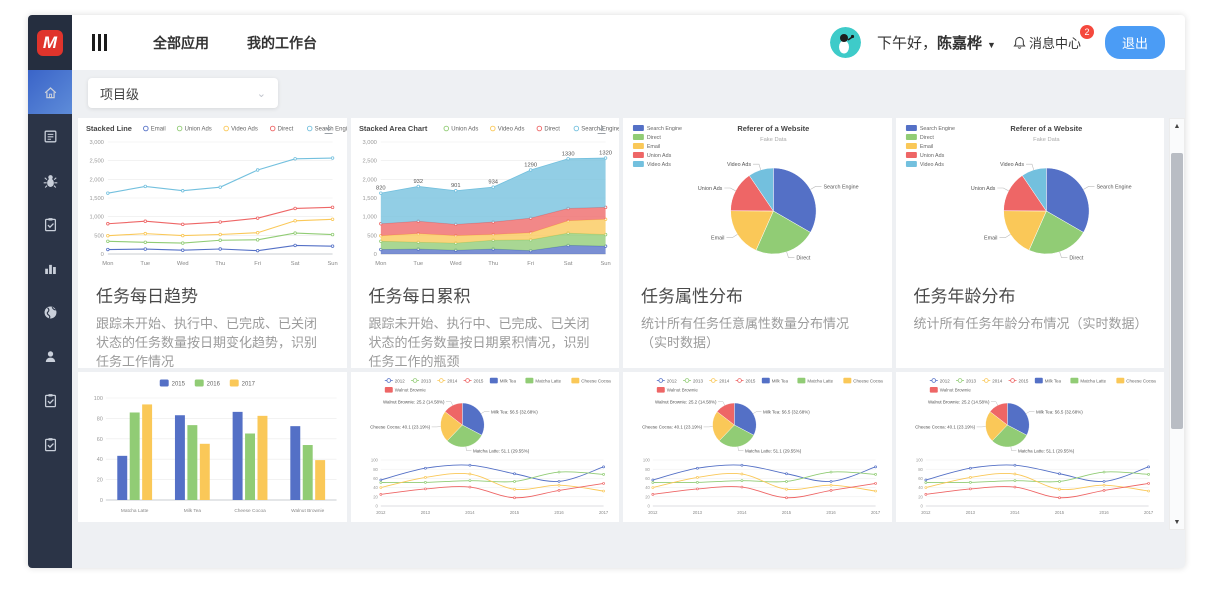 Image resolution: width=1232 pixels, height=600 pixels. Describe the element at coordinates (647, 496) in the screenshot. I see `svg-text: 20` at that location.